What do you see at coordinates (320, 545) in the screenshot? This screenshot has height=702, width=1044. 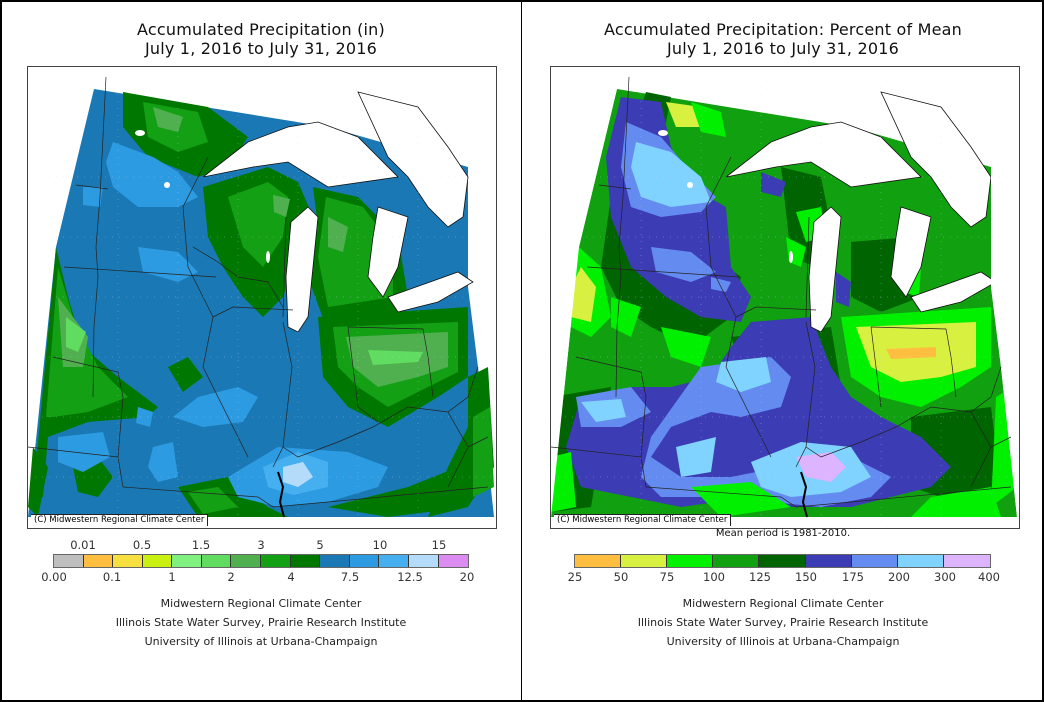 I see `colorbar-tick-label: 5` at bounding box center [320, 545].